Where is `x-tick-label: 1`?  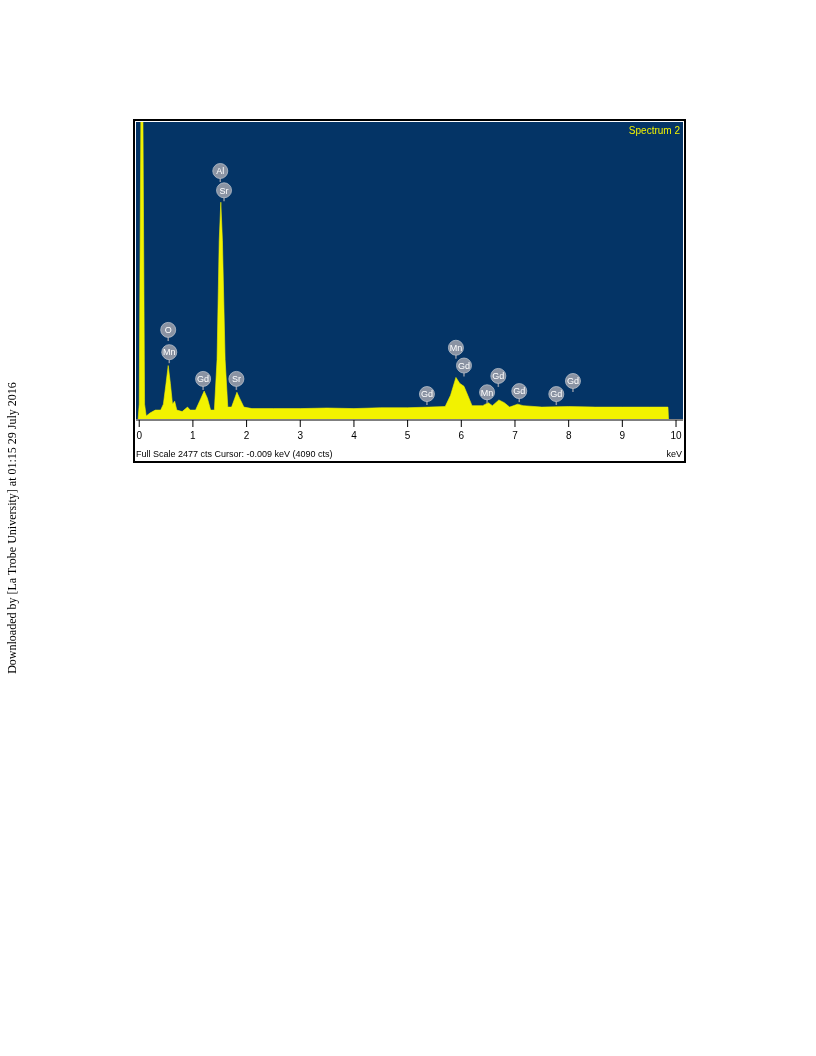 x-tick-label: 1 is located at coordinates (193, 435).